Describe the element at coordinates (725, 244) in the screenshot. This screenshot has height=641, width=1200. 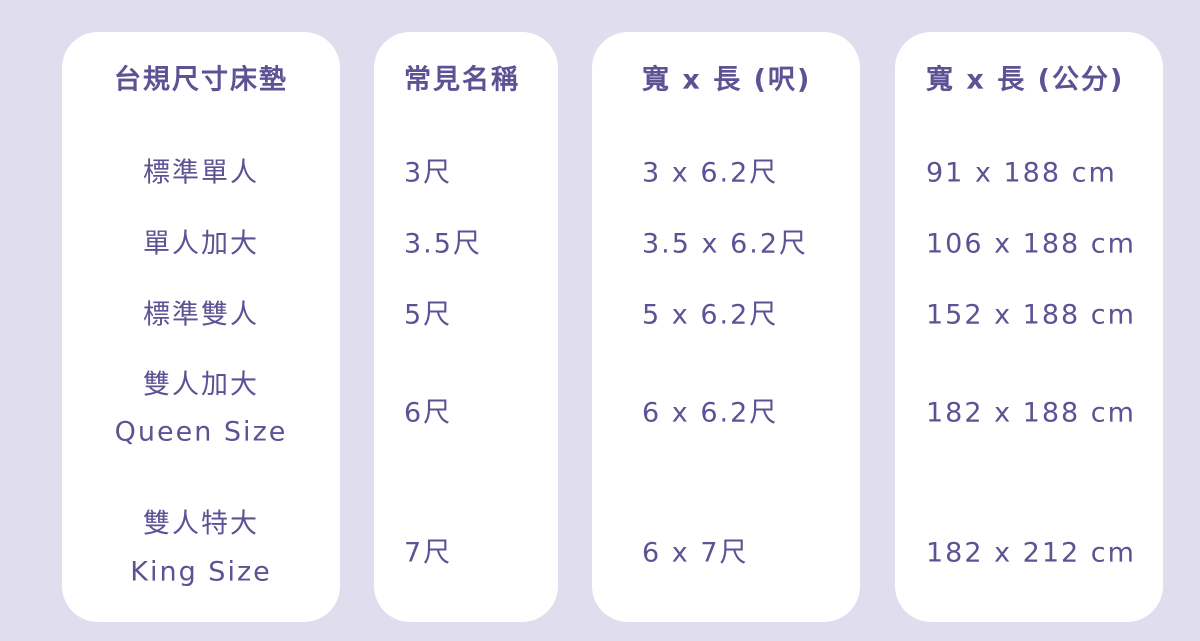
I see `table-cell: 3.5 x 6.2尺` at that location.